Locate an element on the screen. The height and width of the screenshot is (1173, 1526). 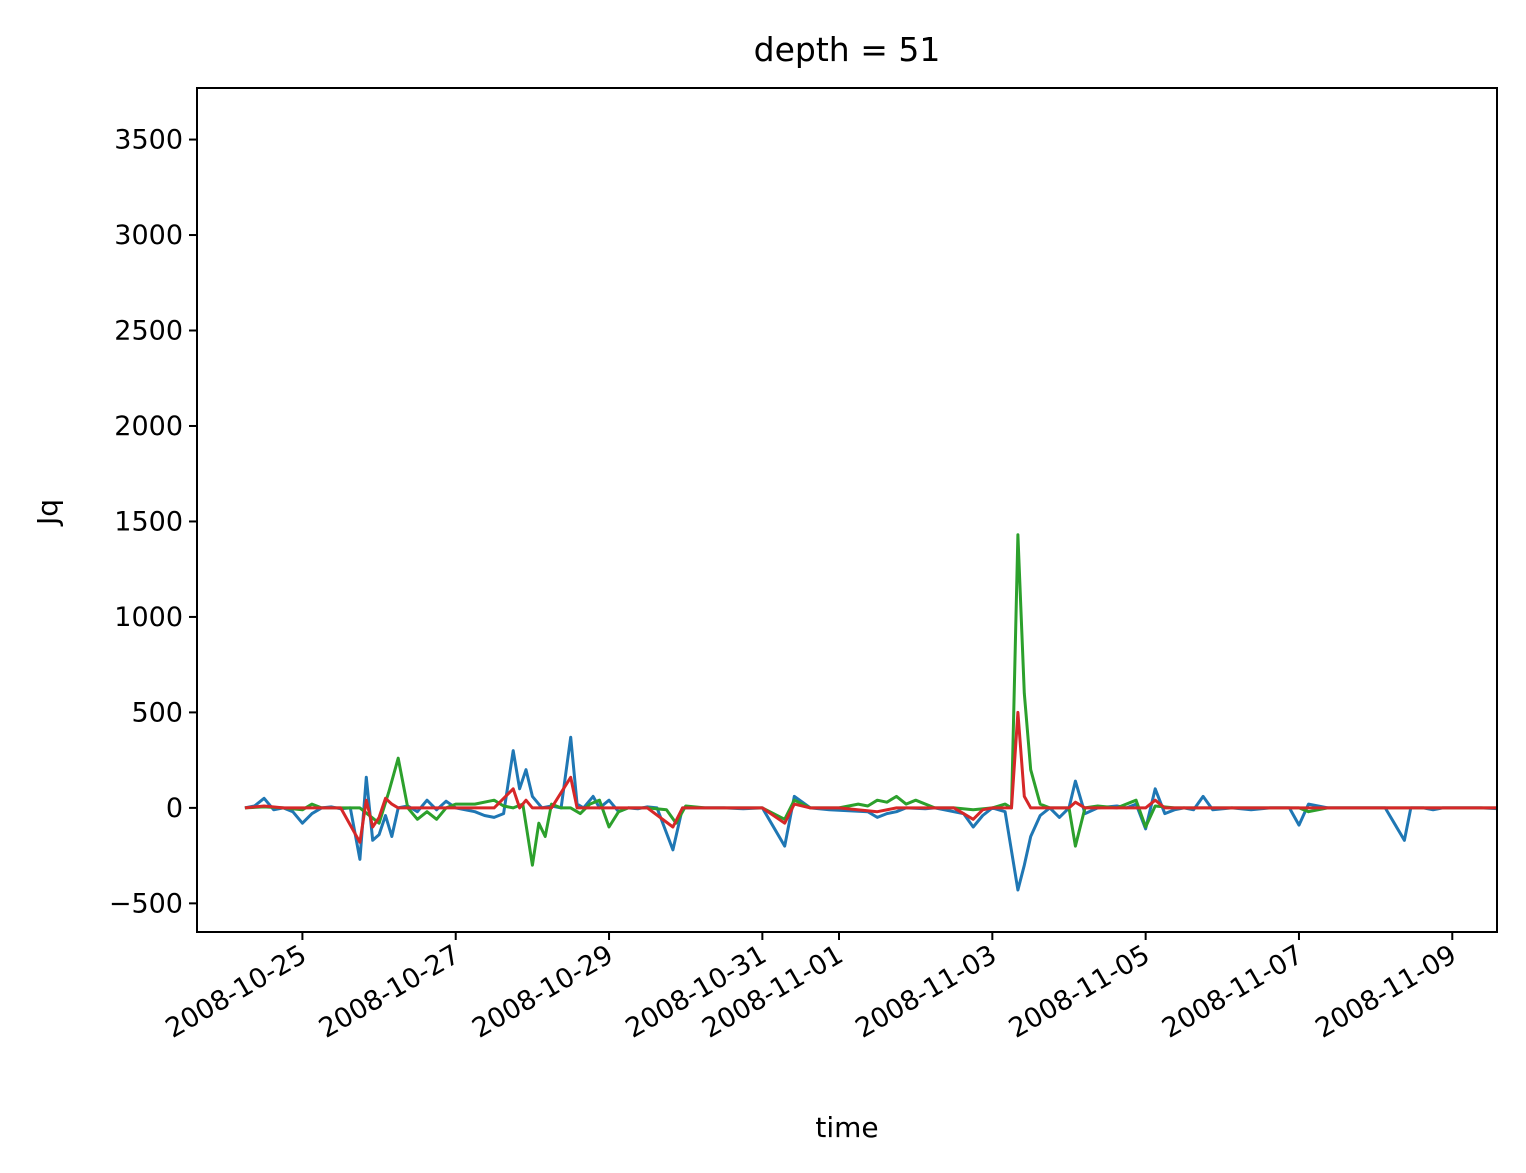
y-axis: −500 0 500 1000 1500 2000 2500 3000 3500 is located at coordinates (153, 522).